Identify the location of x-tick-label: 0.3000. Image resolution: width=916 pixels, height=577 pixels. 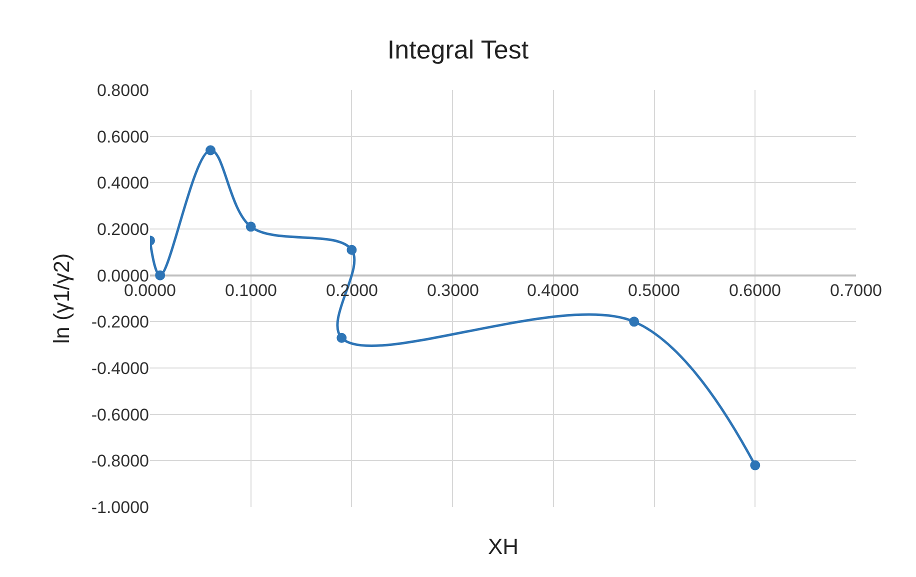
(453, 290).